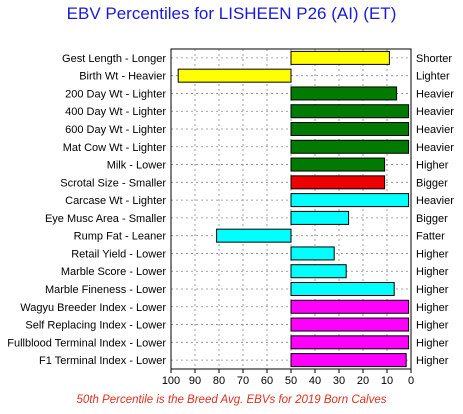  What do you see at coordinates (171, 381) in the screenshot?
I see `x-tick-label-0: 100` at bounding box center [171, 381].